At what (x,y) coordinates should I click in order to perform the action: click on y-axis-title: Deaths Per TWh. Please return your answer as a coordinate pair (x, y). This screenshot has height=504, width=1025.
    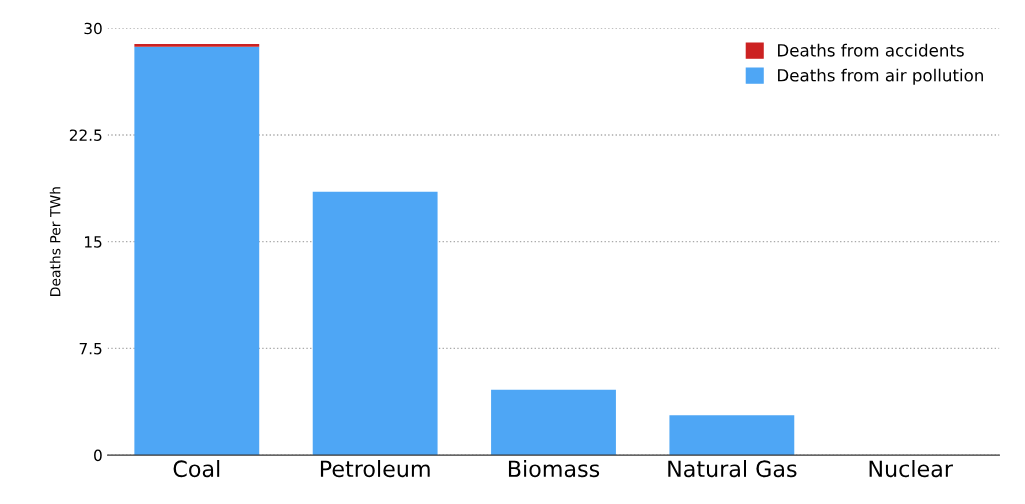
    Looking at the image, I should click on (55, 241).